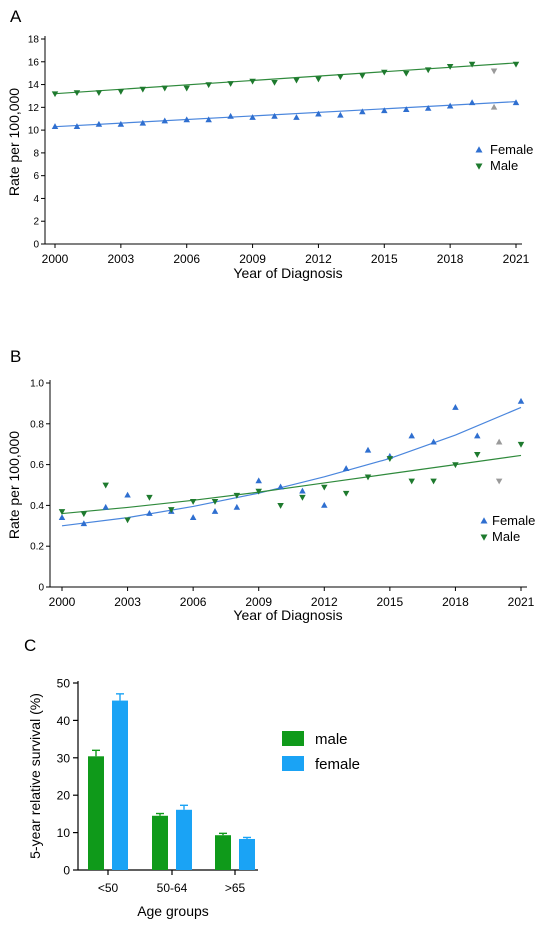 The height and width of the screenshot is (927, 550). I want to click on panel-a-x-tick-label: 2009, so click(252, 259).